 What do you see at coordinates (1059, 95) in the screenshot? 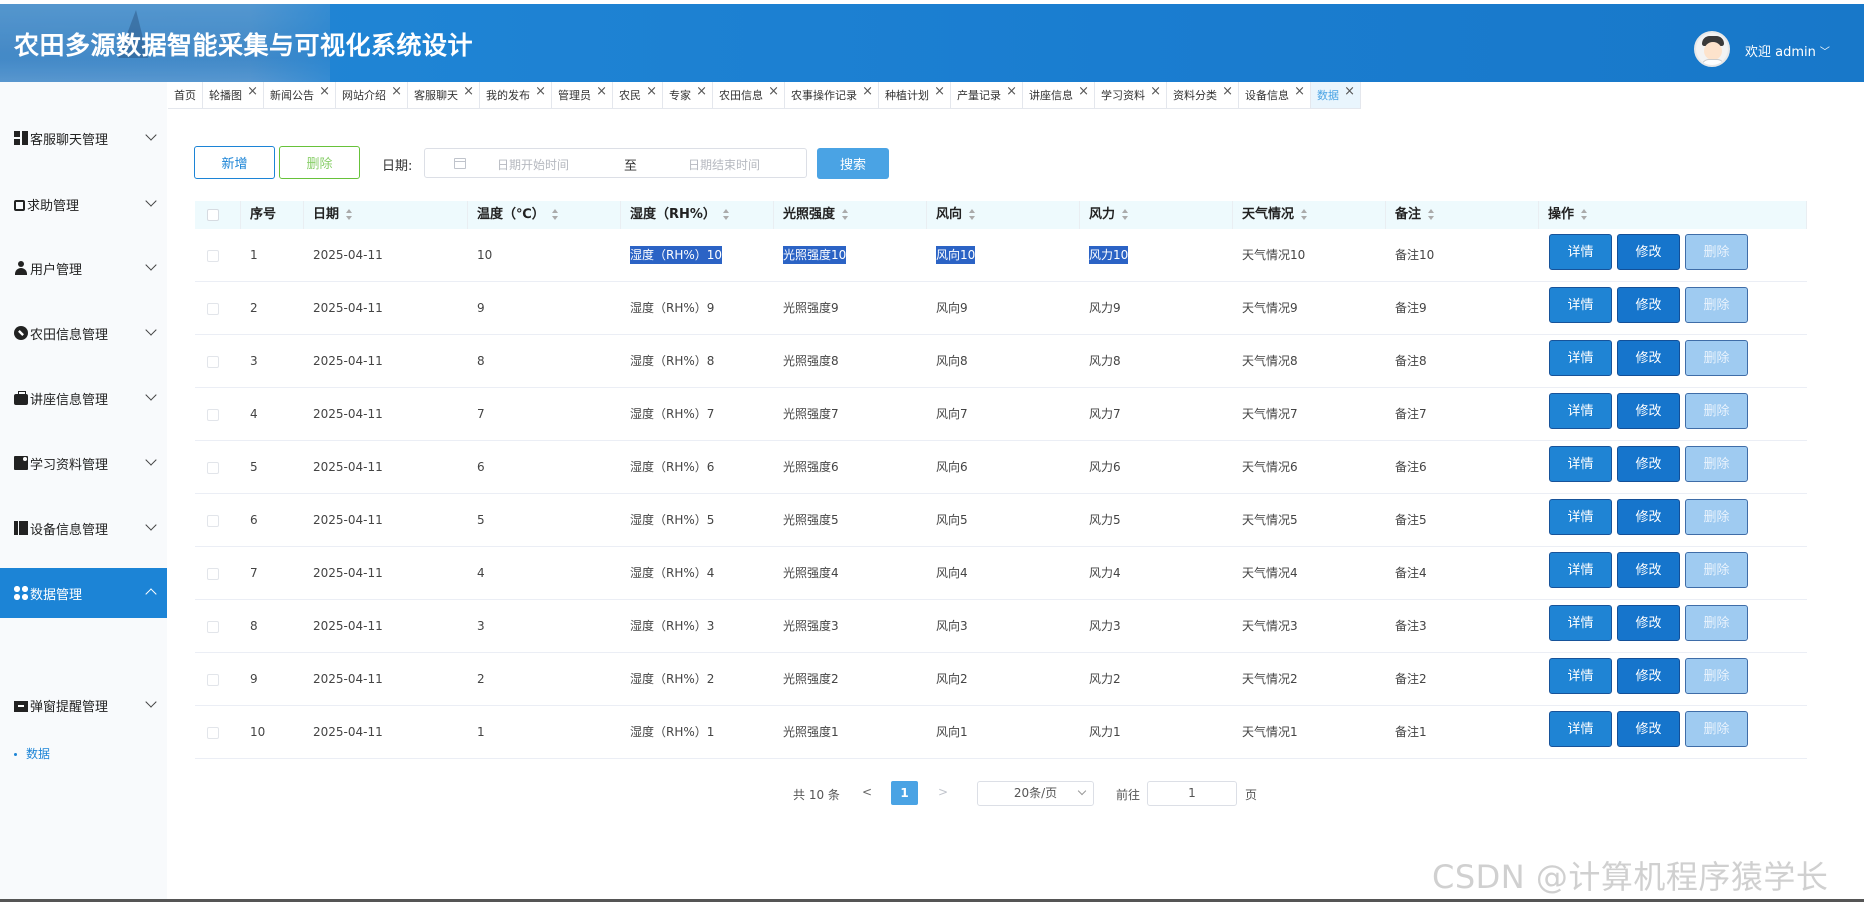
I see `tab-13: 讲座信息 ×` at bounding box center [1059, 95].